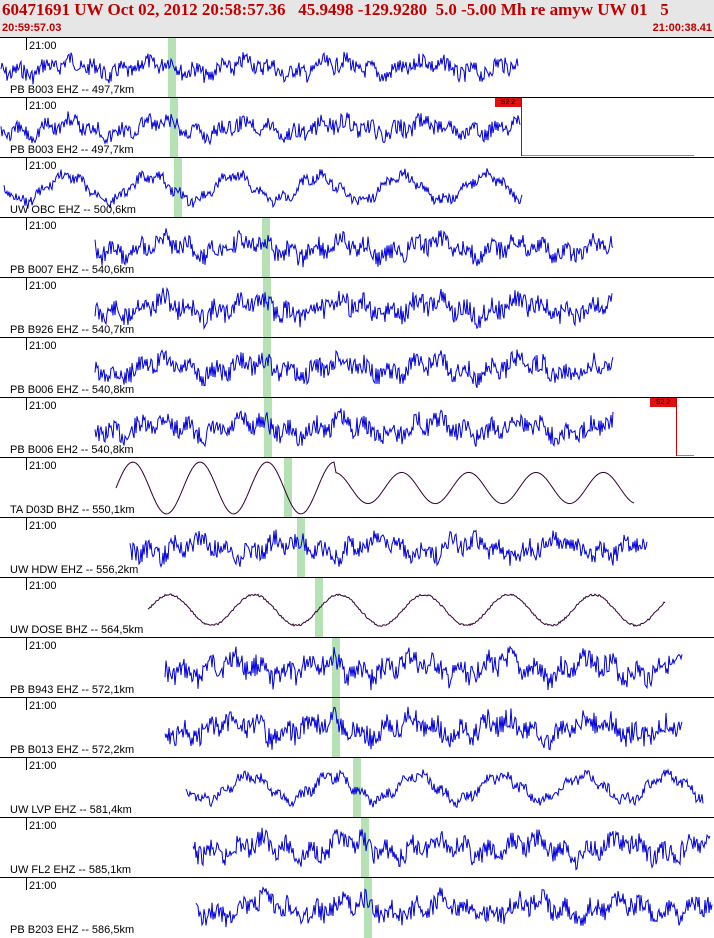 Image resolution: width=714 pixels, height=938 pixels. I want to click on trace-panel: 21:00 S2 2 PB B003 EH2 -- 497,7km, so click(357, 127).